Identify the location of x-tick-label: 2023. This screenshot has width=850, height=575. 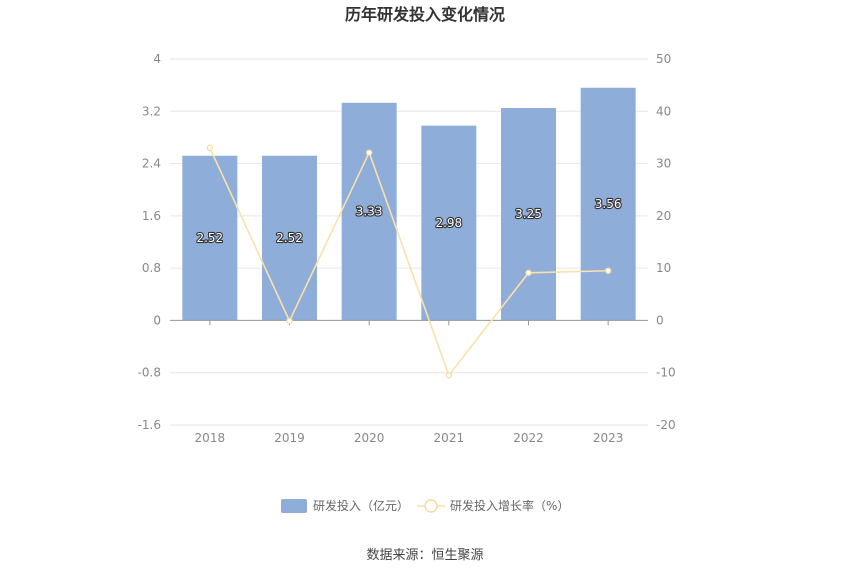
(608, 438).